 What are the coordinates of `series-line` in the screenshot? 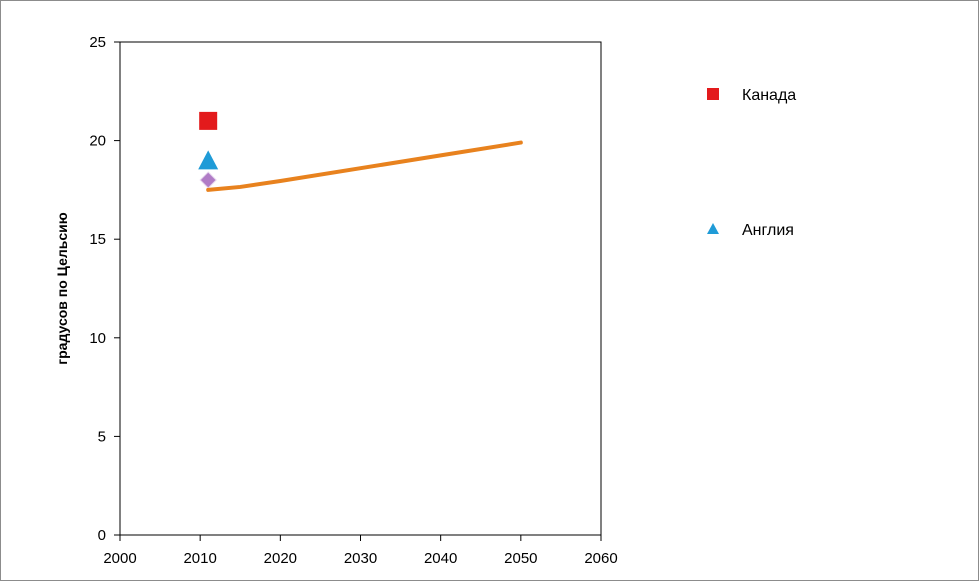 It's located at (364, 166).